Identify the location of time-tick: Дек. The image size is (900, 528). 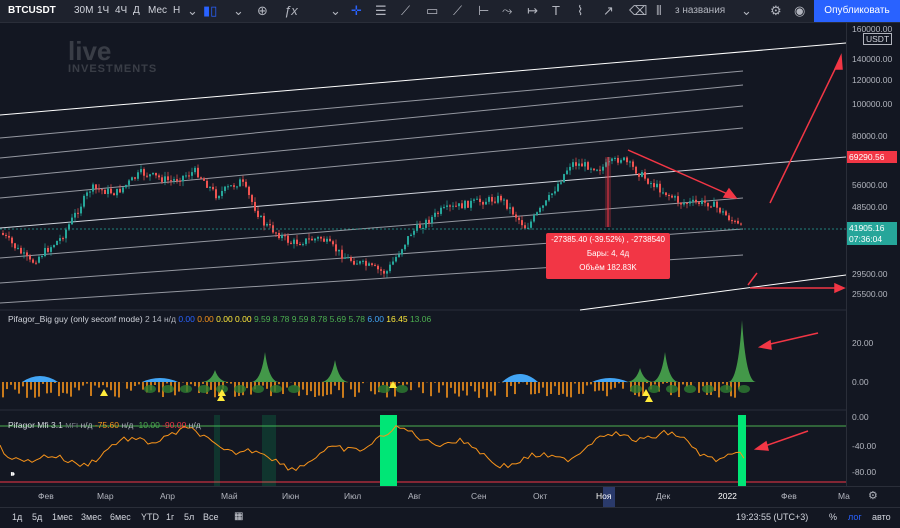
(663, 496).